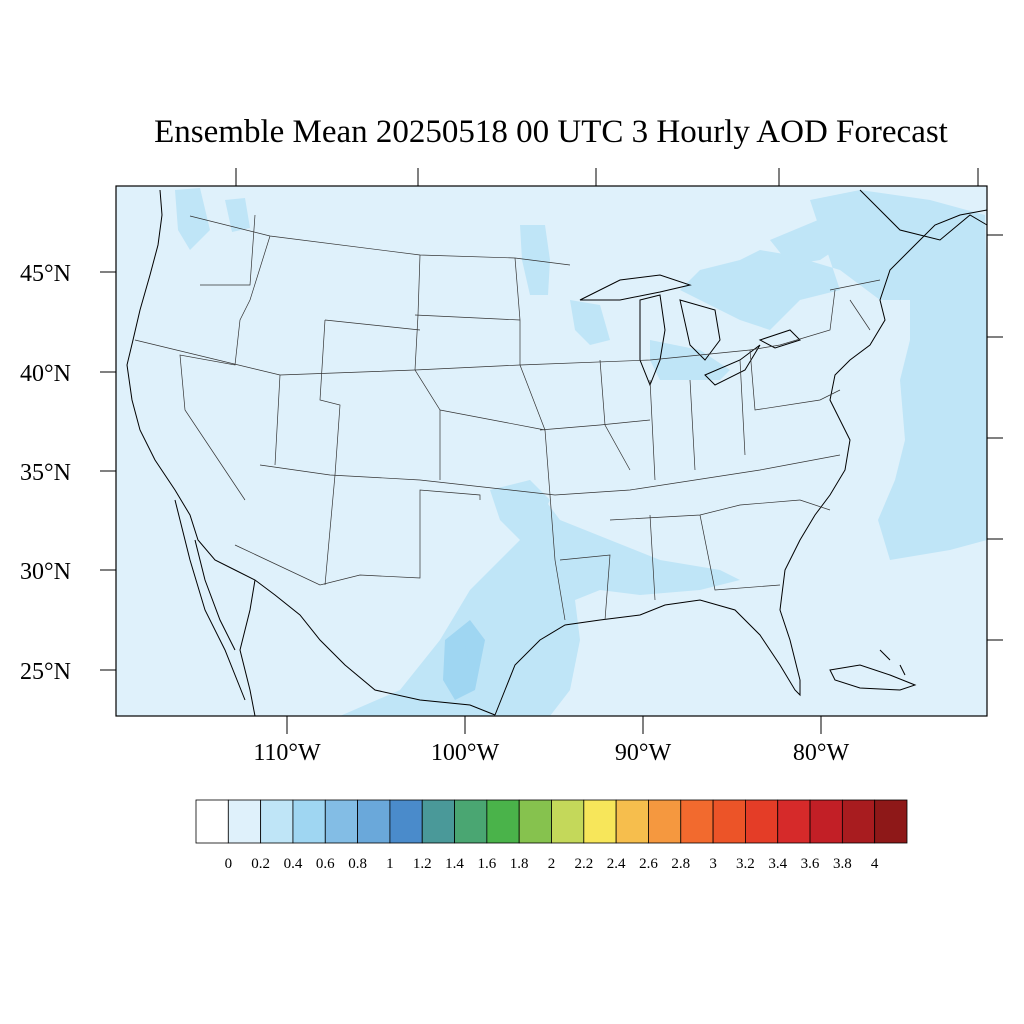 This screenshot has width=1024, height=1024. What do you see at coordinates (45, 572) in the screenshot?
I see `lat-label-30: 30°N` at bounding box center [45, 572].